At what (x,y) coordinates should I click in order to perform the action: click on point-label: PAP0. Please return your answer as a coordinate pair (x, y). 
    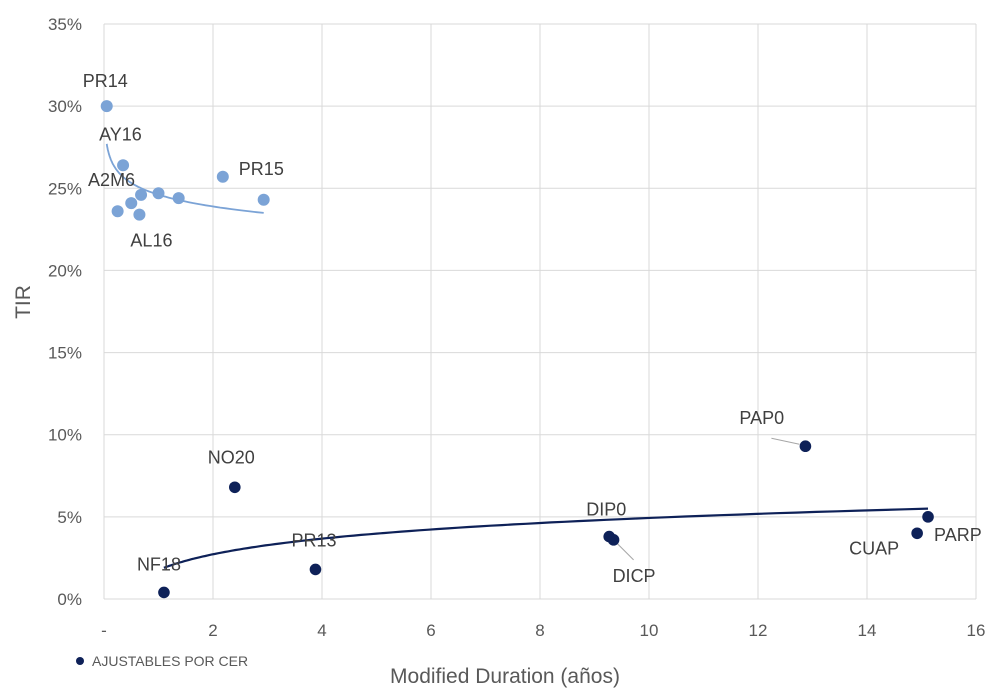
    Looking at the image, I should click on (761, 418).